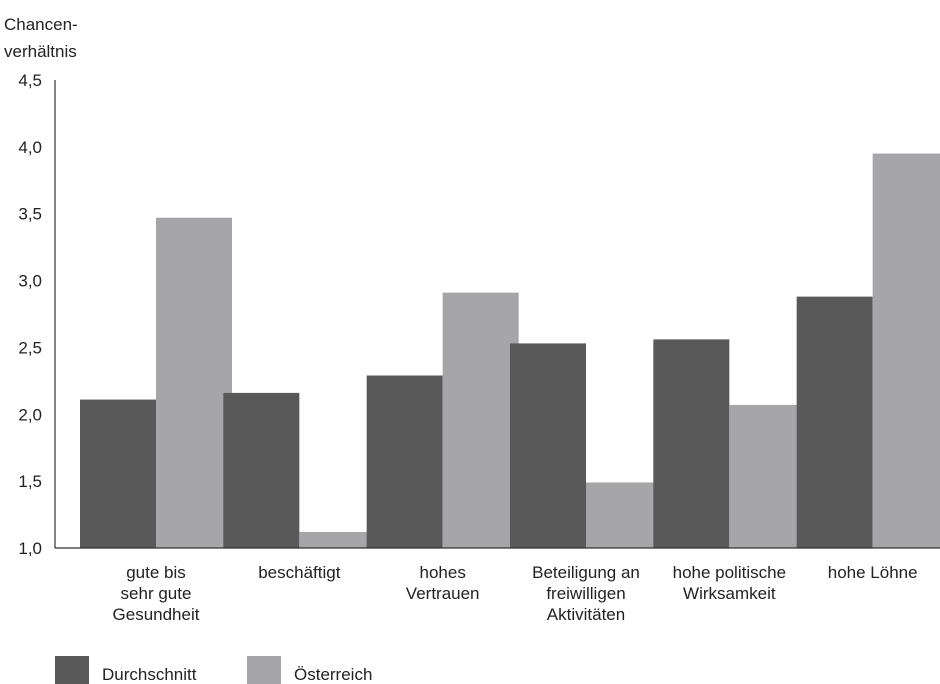  What do you see at coordinates (30, 347) in the screenshot?
I see `y-tick-label: 2,5` at bounding box center [30, 347].